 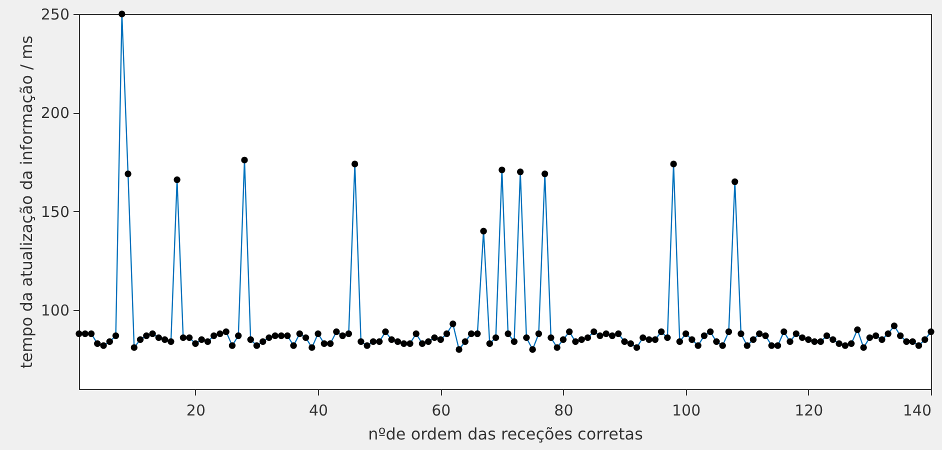 What do you see at coordinates (55, 15) in the screenshot?
I see `y-tick-label: 250` at bounding box center [55, 15].